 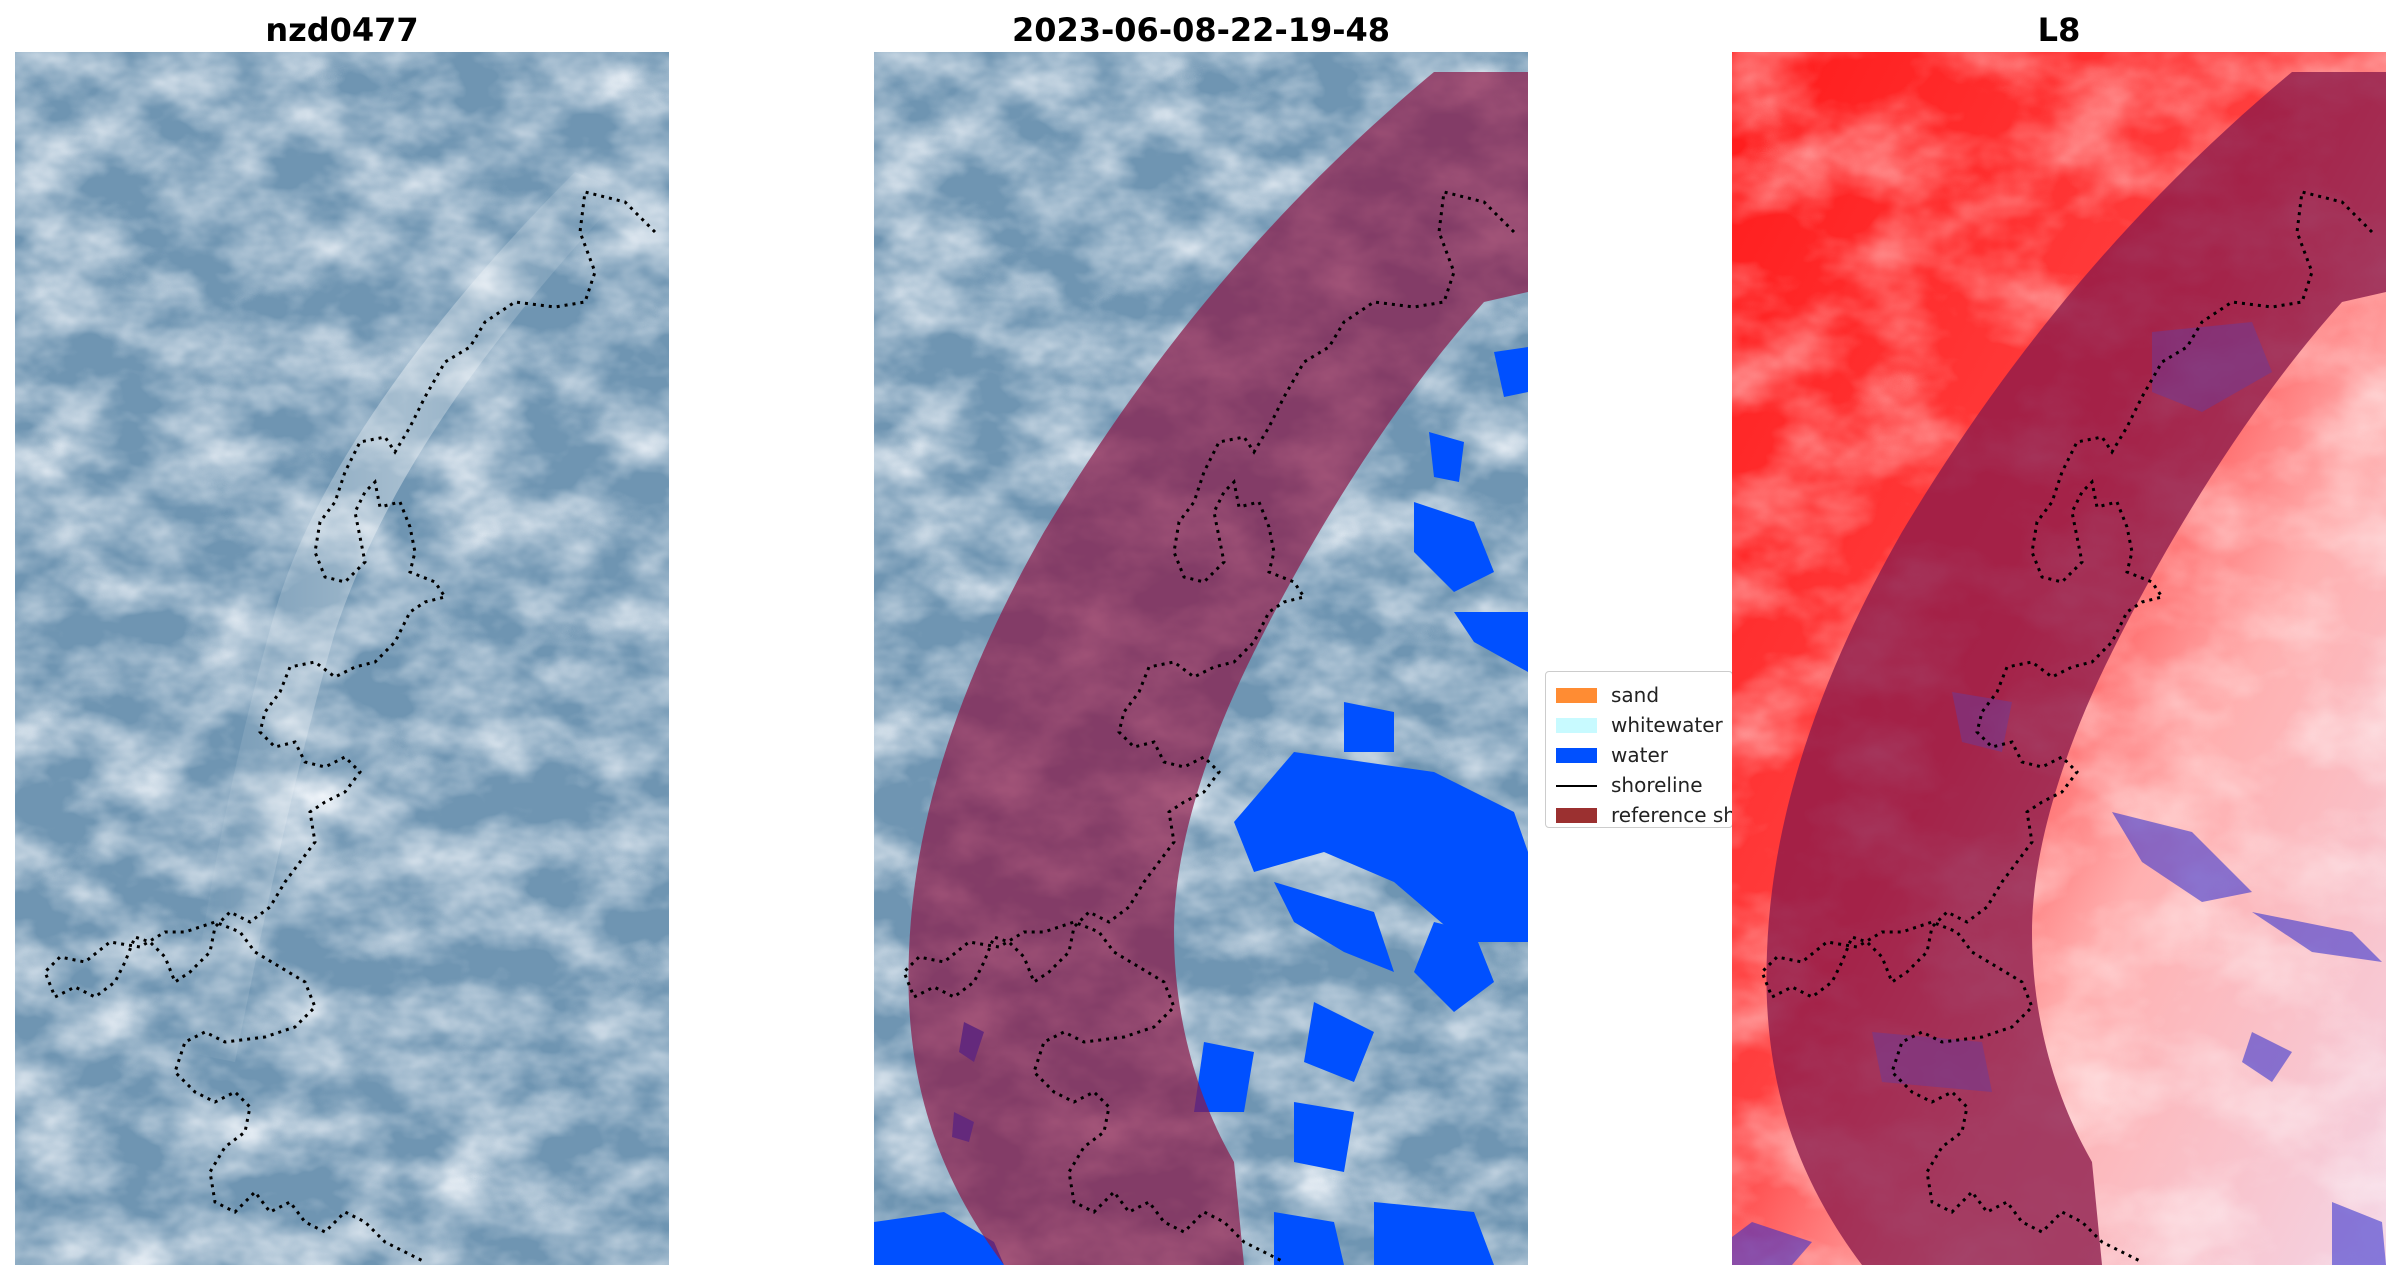 I want to click on legend-label: water, so click(x=1639, y=755).